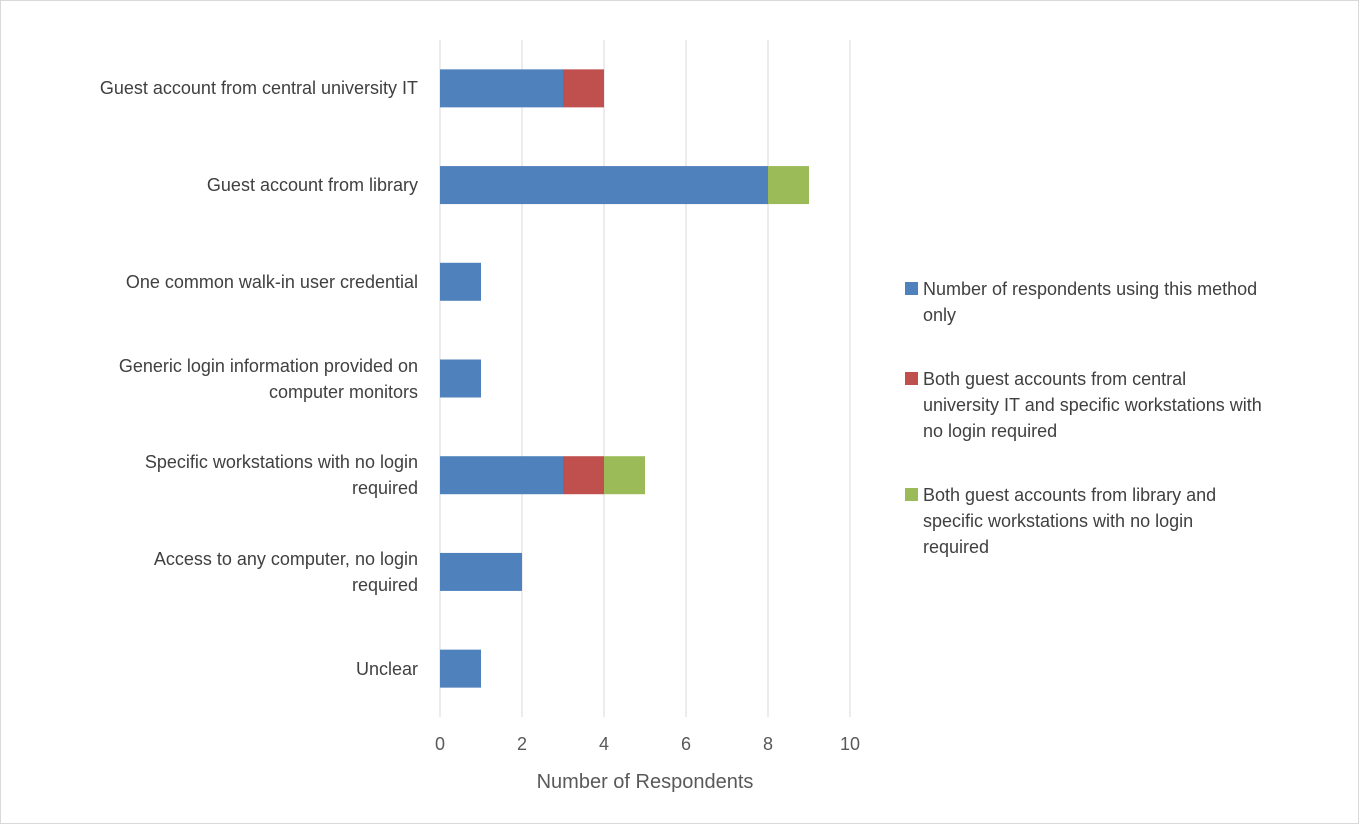 This screenshot has height=824, width=1359. I want to click on category-label: Guest account from central university IT, so click(213, 88).